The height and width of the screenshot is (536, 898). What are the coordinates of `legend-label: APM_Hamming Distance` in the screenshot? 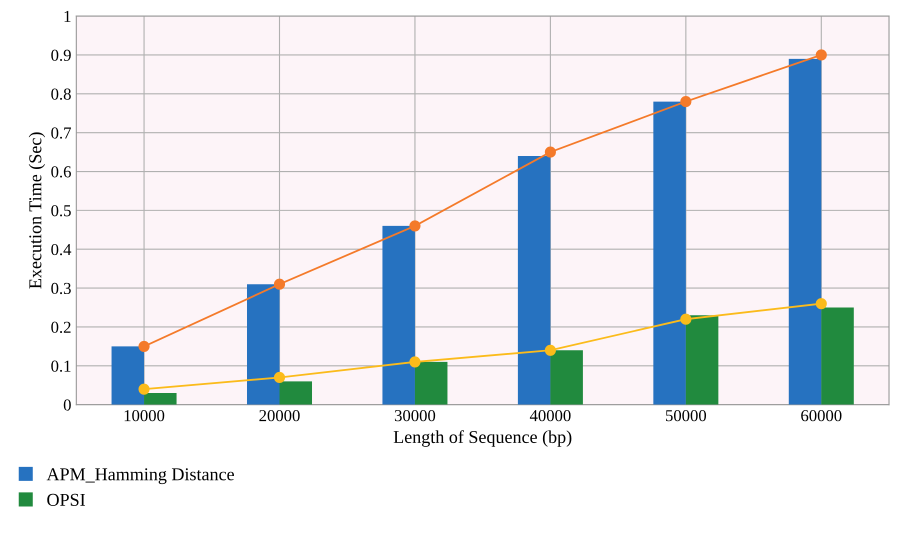 It's located at (140, 476).